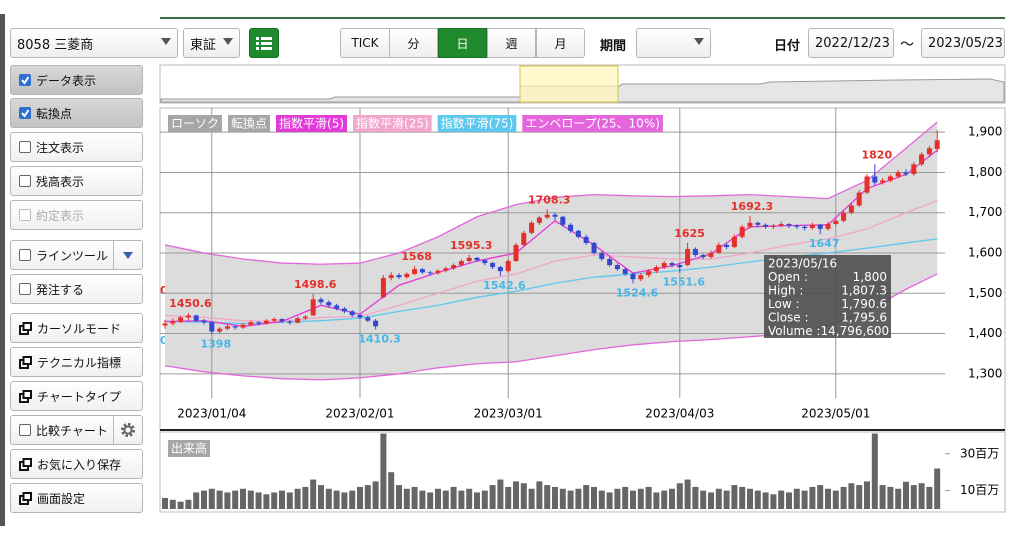 The width and height of the screenshot is (1024, 538). I want to click on low-label: 1647, so click(824, 243).